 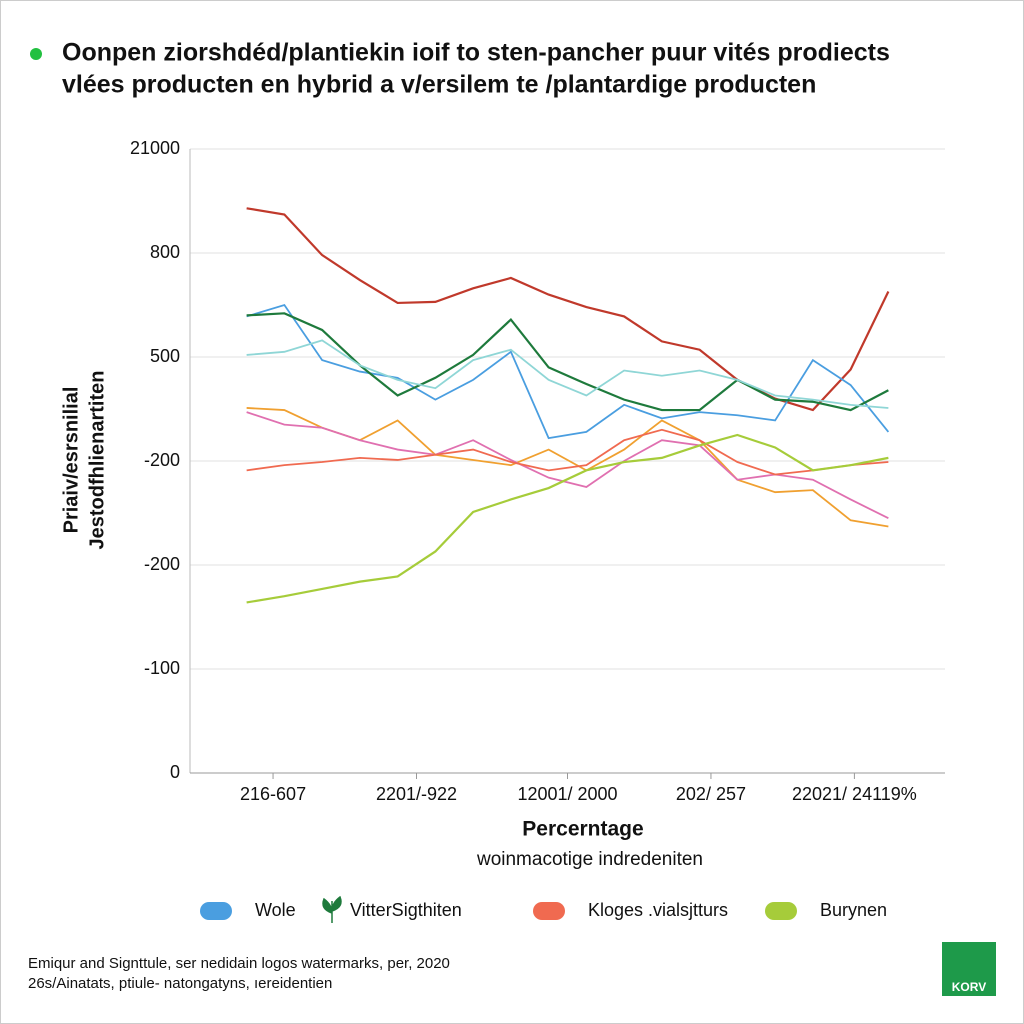 What do you see at coordinates (162, 668) in the screenshot?
I see `y-tick-label: -100` at bounding box center [162, 668].